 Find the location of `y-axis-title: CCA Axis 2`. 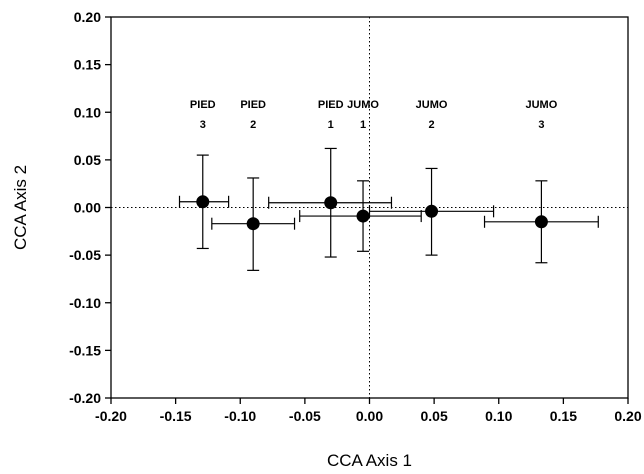

y-axis-title: CCA Axis 2 is located at coordinates (20, 207).